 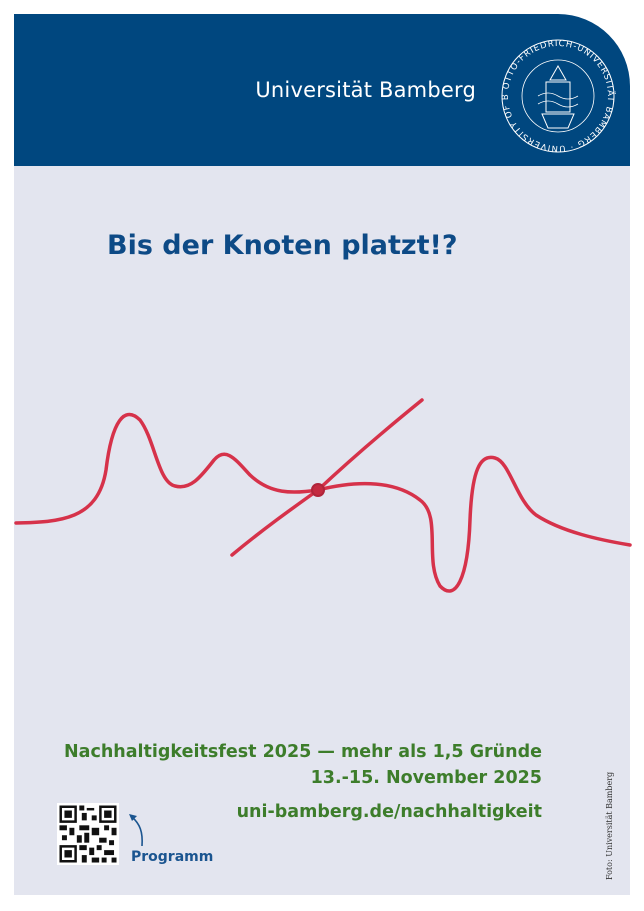 I want to click on knot, so click(x=318, y=490).